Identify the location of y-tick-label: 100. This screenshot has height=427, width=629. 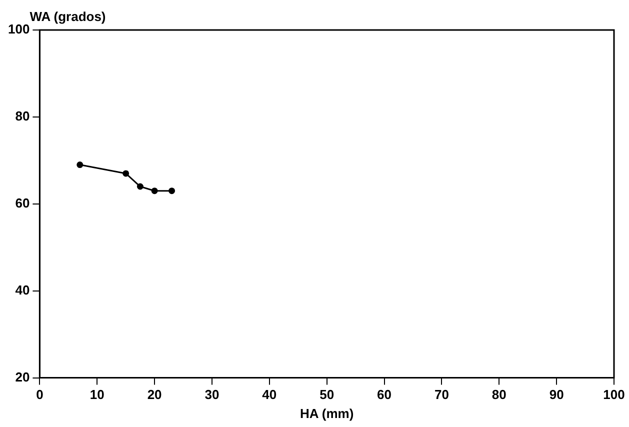
(19, 29).